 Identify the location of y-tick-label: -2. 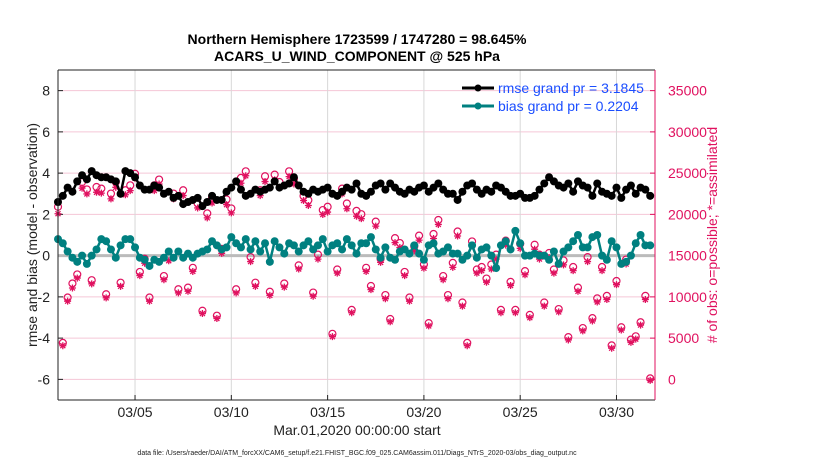
(44, 297).